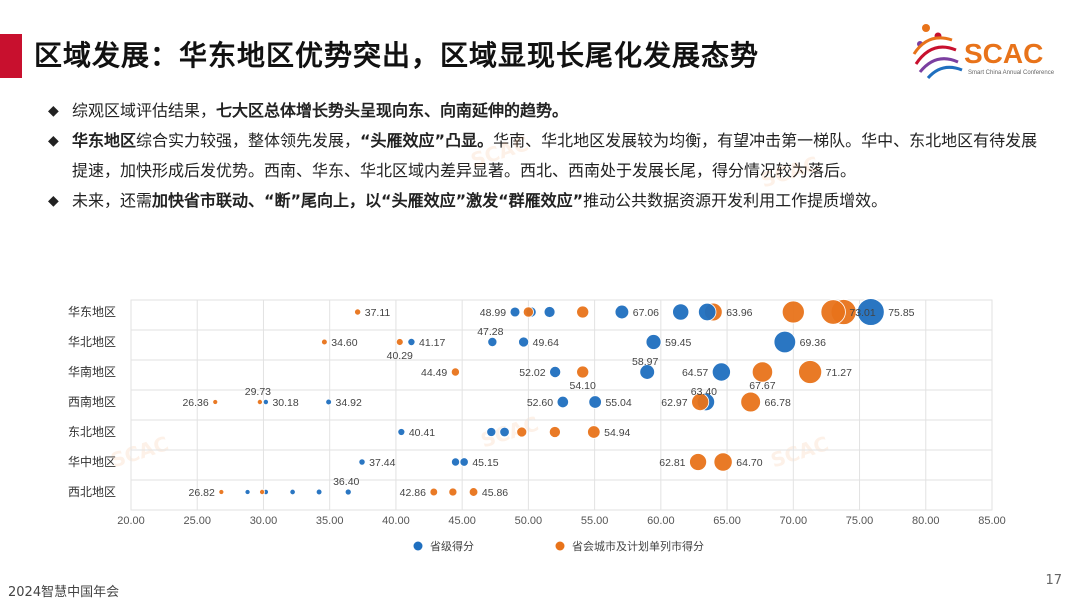 The height and width of the screenshot is (608, 1080). I want to click on data-label: 47.28, so click(490, 332).